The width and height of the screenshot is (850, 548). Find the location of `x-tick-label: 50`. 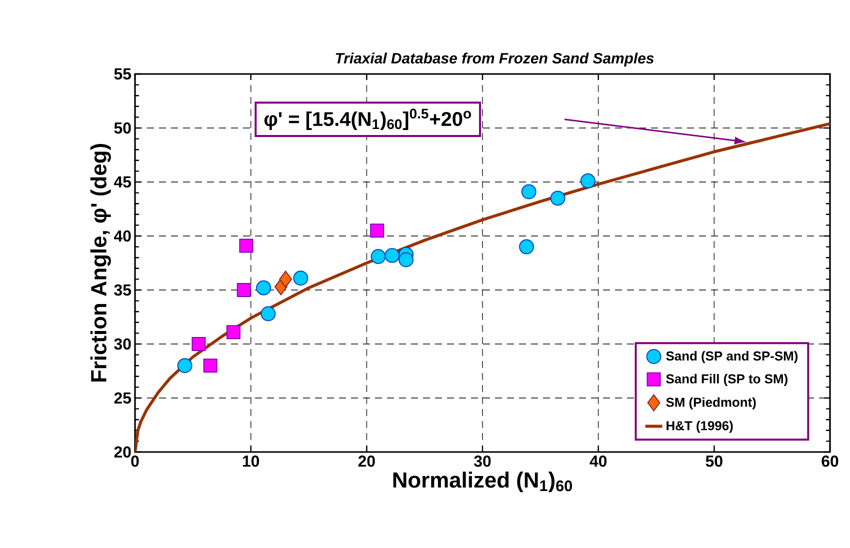

x-tick-label: 50 is located at coordinates (714, 461).